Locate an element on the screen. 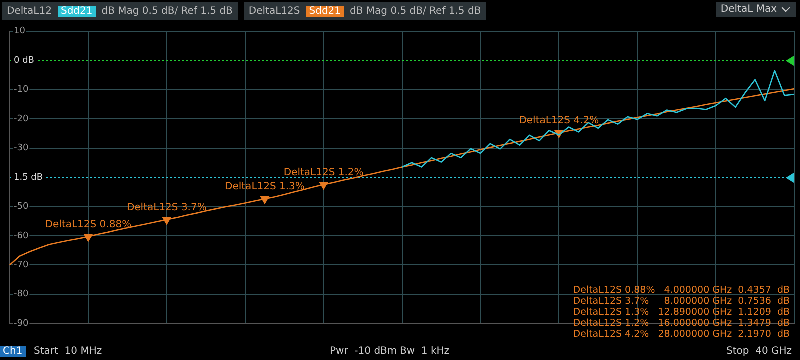 The width and height of the screenshot is (800, 360). text: Start 10 MHz is located at coordinates (68, 351).